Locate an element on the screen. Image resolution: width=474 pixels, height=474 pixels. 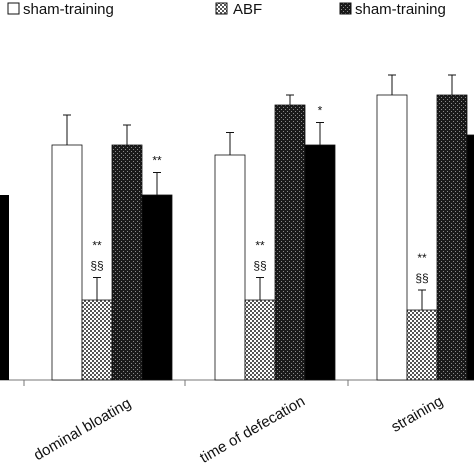
significance-marker-4-1: §§ is located at coordinates (421, 278).